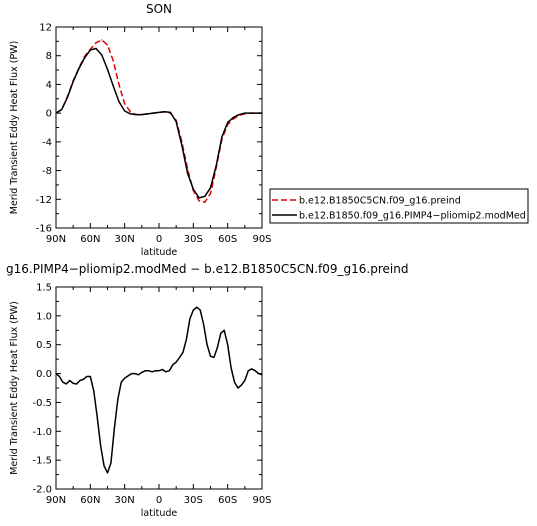  What do you see at coordinates (56, 500) in the screenshot?
I see `bottom-xtick-label: 90N` at bounding box center [56, 500].